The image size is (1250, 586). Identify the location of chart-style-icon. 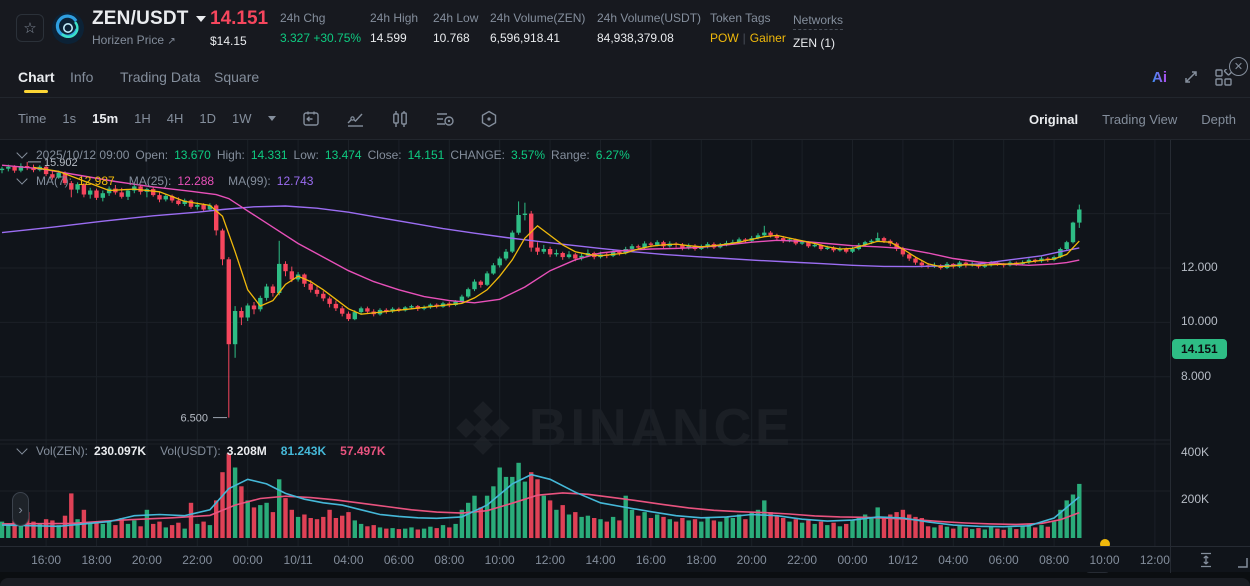
(355, 119).